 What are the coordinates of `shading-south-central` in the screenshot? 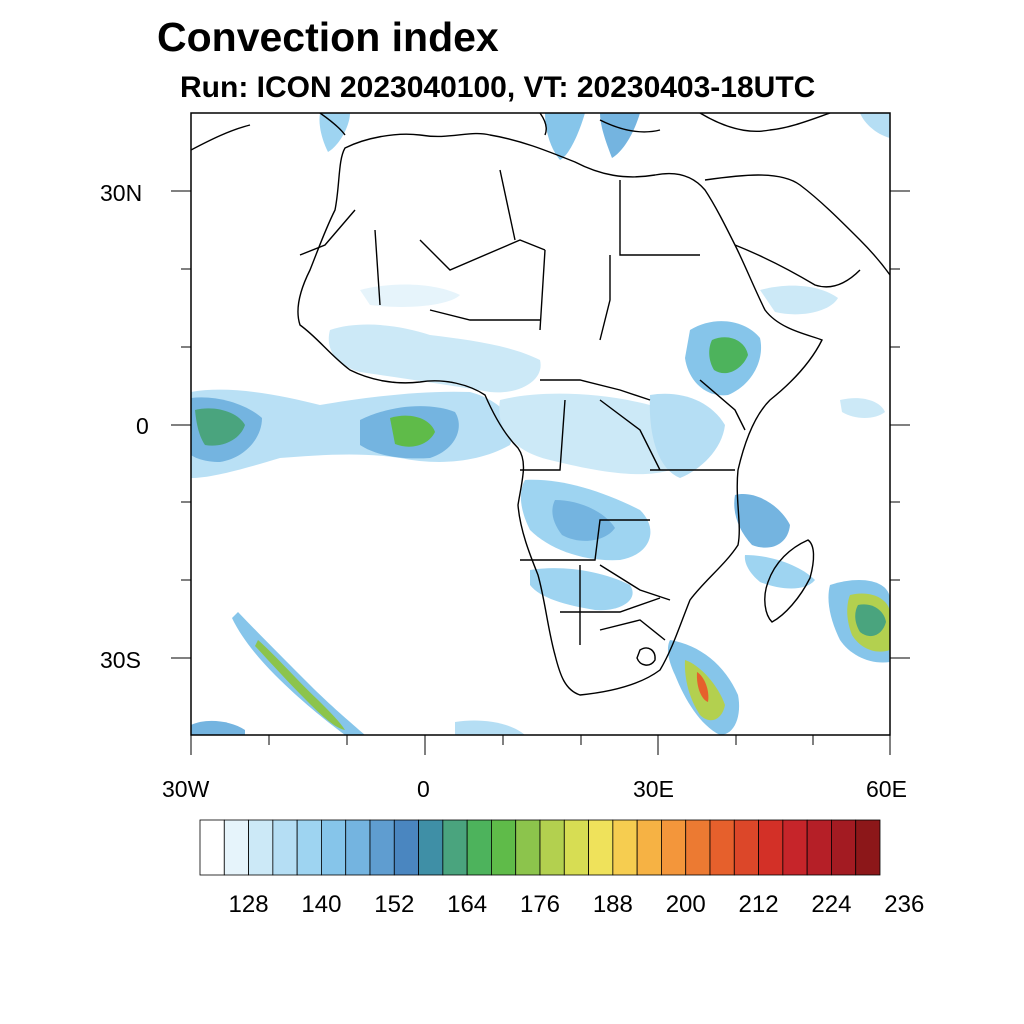 It's located at (490, 727).